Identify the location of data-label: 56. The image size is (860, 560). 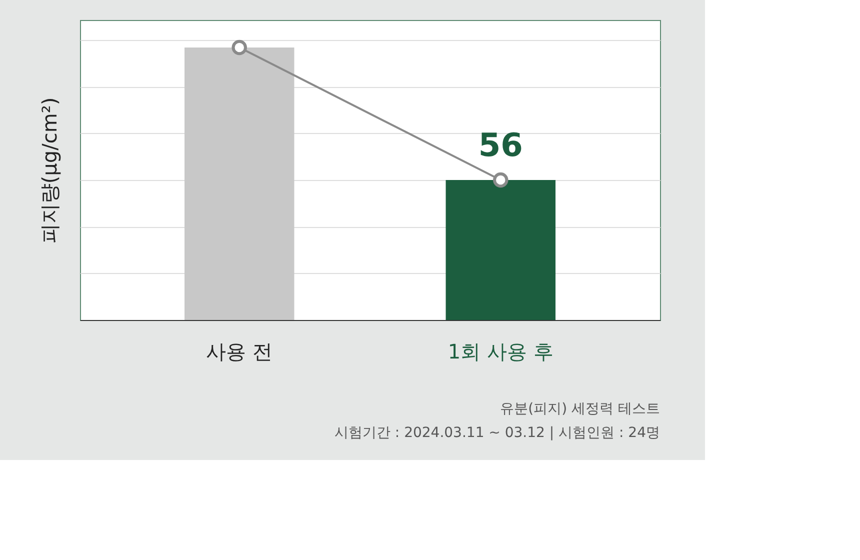
(500, 145).